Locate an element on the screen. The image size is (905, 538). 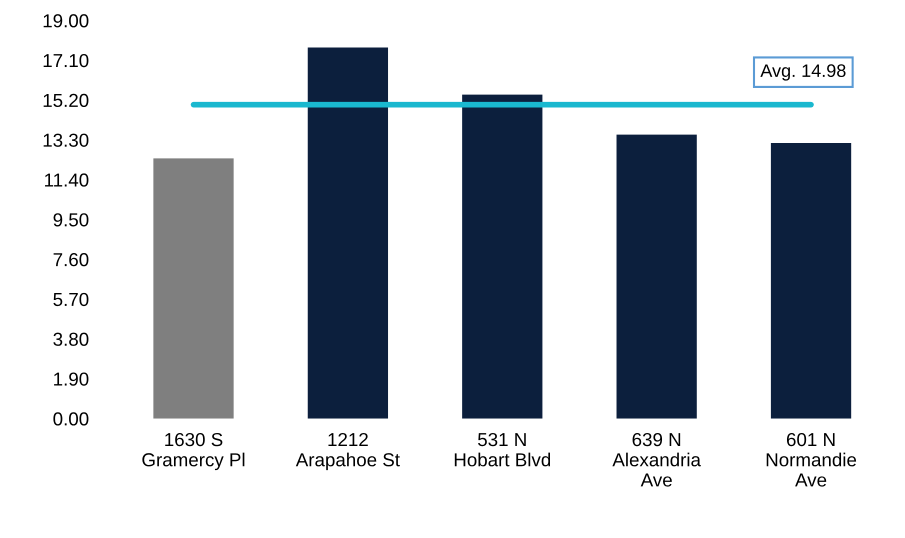
x-tick-label: 639 N Alexandria Ave is located at coordinates (656, 459).